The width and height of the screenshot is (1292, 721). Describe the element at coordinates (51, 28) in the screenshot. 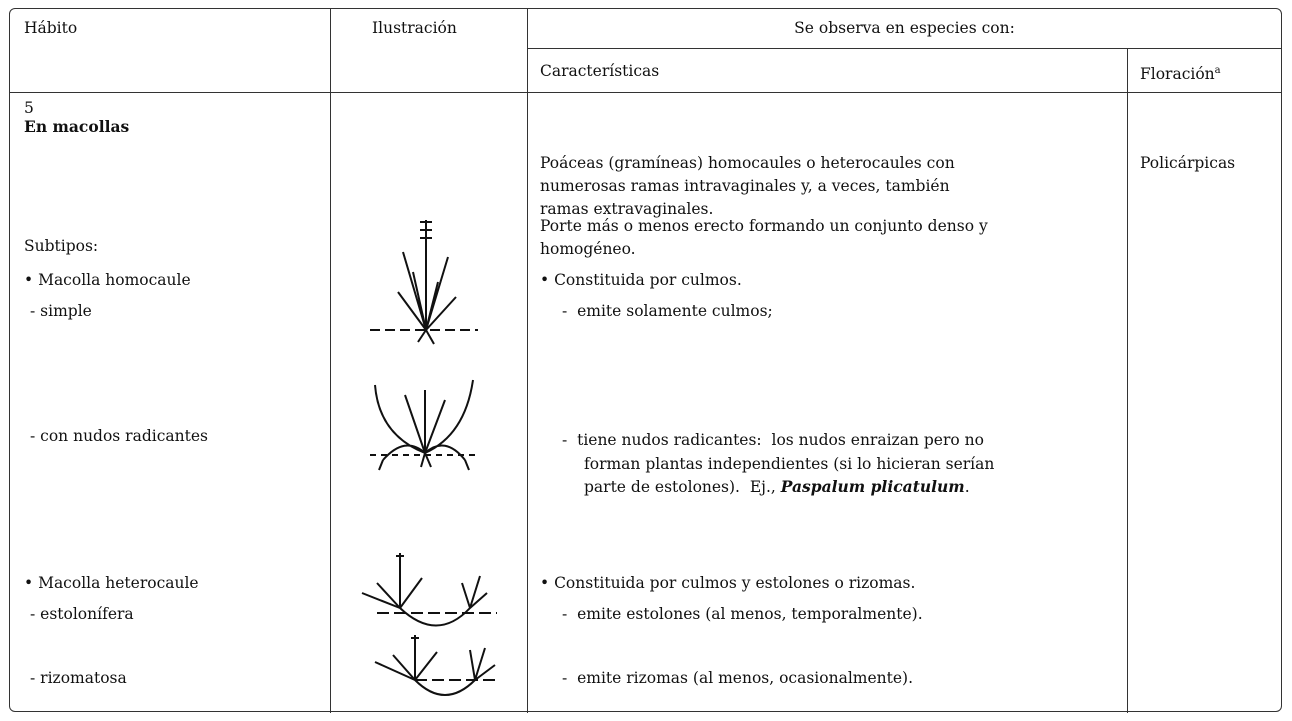

I see `header-habit: Hábito` at that location.